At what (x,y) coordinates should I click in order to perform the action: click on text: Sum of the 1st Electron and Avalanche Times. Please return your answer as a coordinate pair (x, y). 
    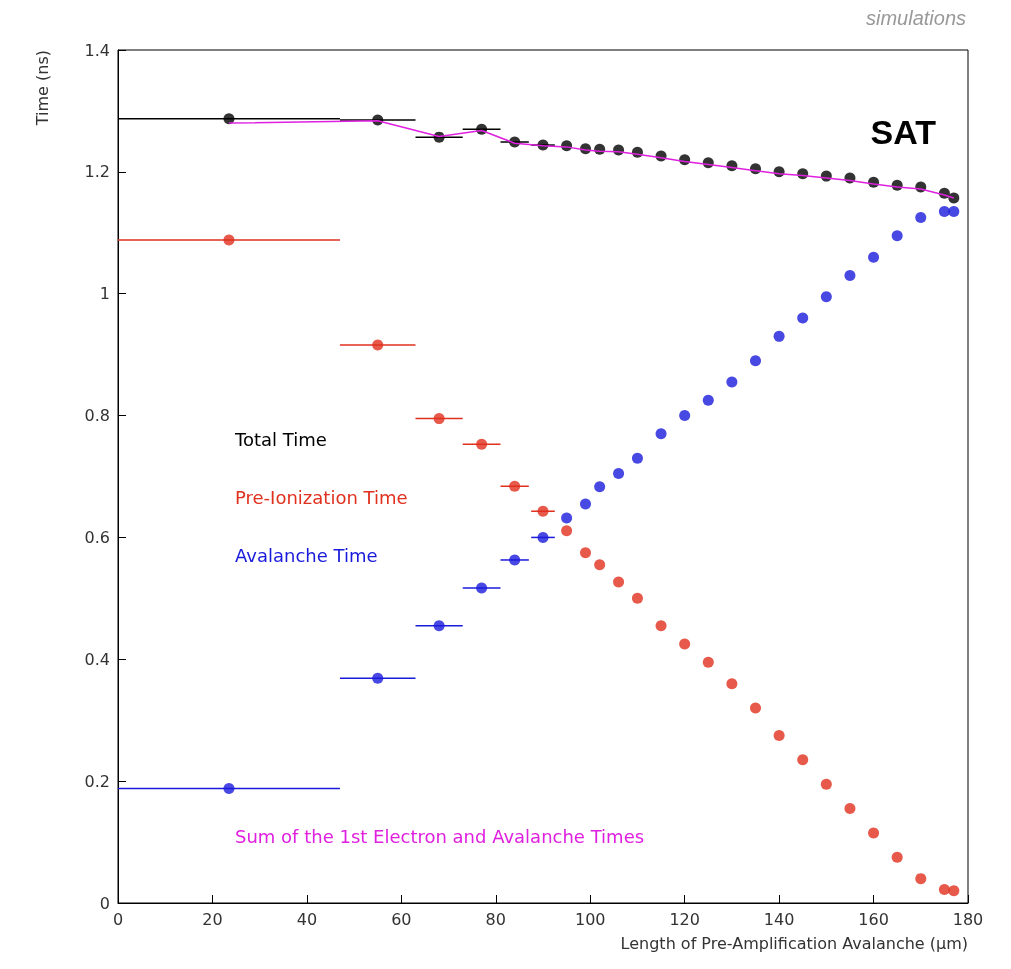
    Looking at the image, I should click on (440, 836).